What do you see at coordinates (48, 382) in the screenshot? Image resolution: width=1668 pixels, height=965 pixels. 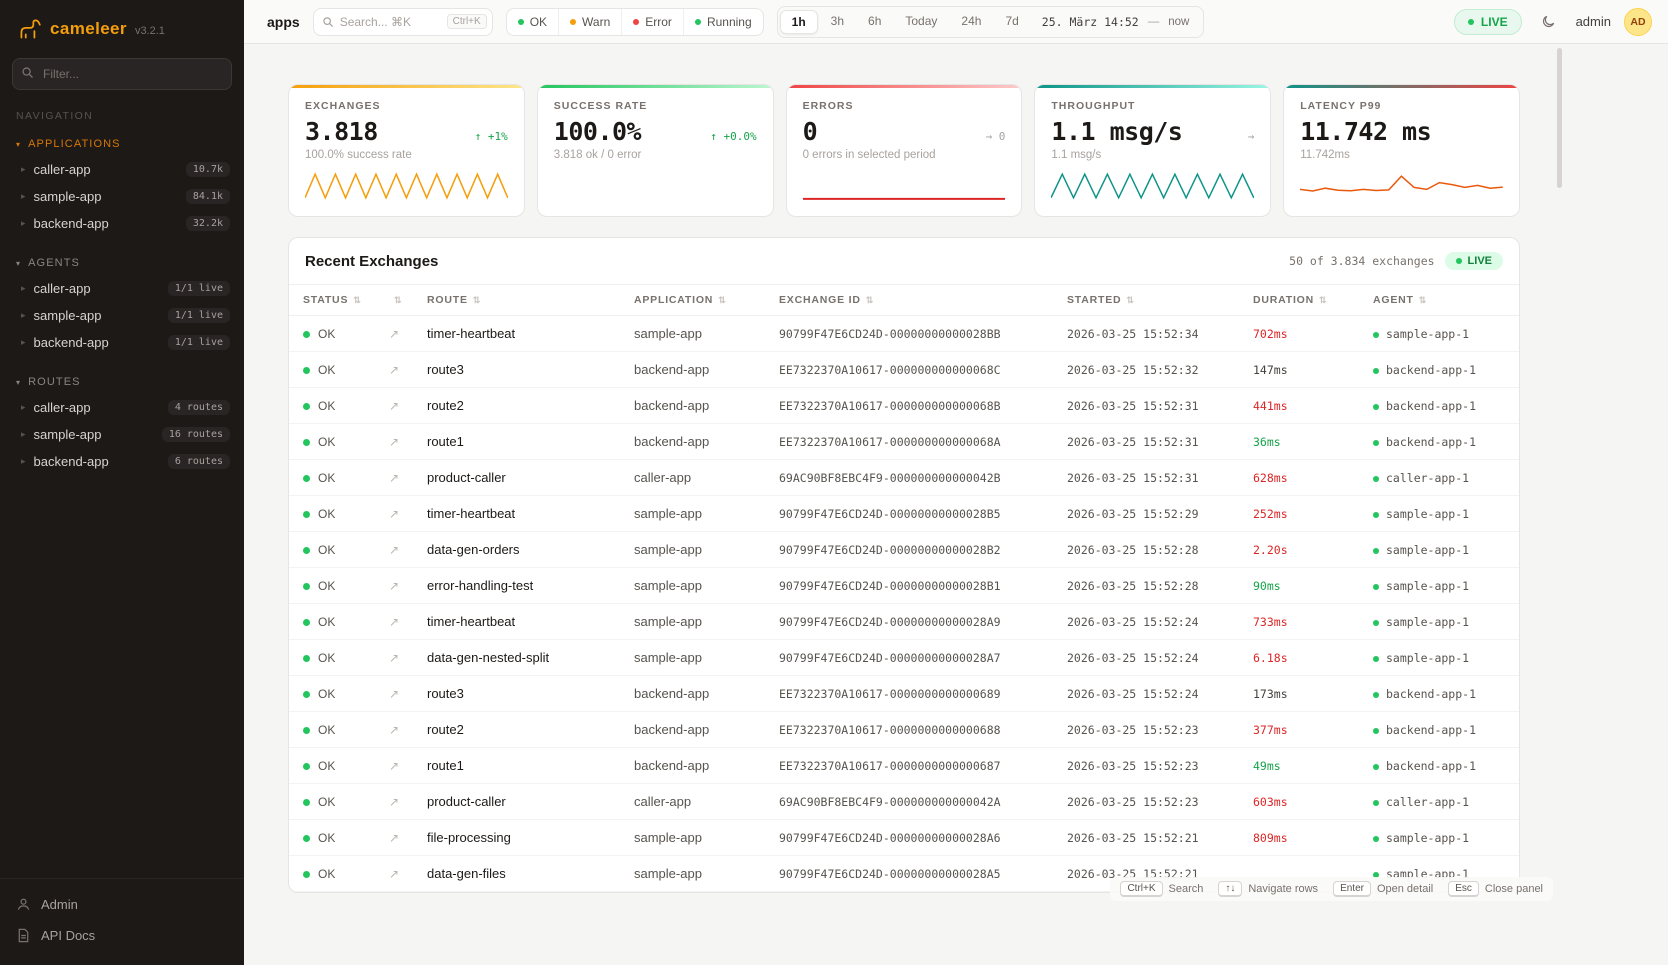 I see `nav-section-header-routes: ▾ ROUTES` at bounding box center [48, 382].